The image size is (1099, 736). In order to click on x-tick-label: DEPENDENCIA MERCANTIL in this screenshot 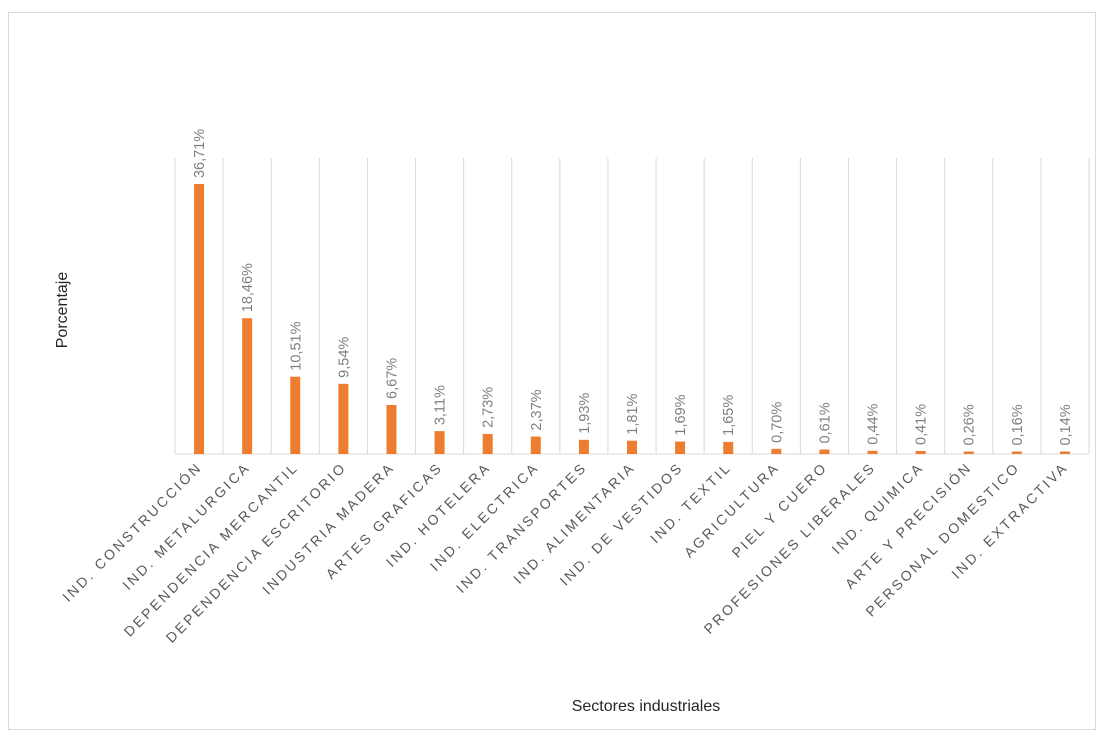, I will do `click(211, 549)`.